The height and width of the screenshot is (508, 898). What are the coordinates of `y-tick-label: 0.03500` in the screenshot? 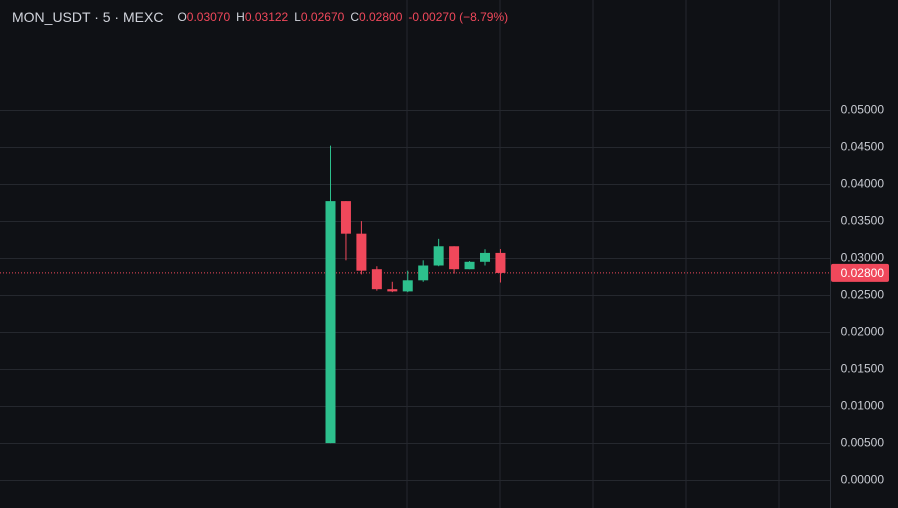 It's located at (863, 221).